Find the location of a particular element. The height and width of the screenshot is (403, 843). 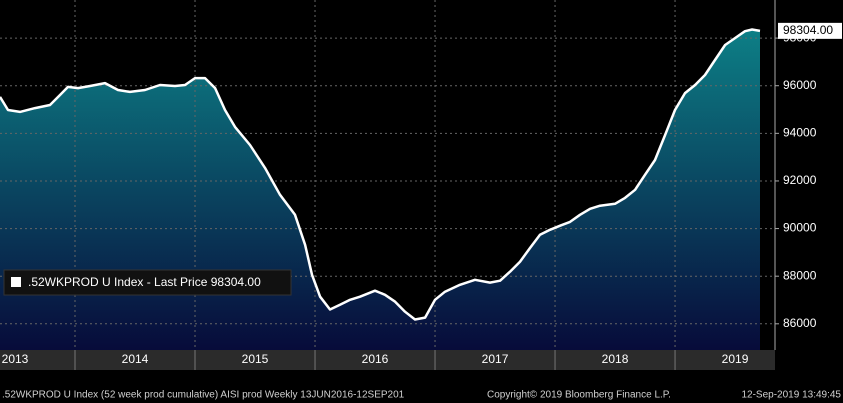

x-tick-label: 2016 is located at coordinates (375, 359).